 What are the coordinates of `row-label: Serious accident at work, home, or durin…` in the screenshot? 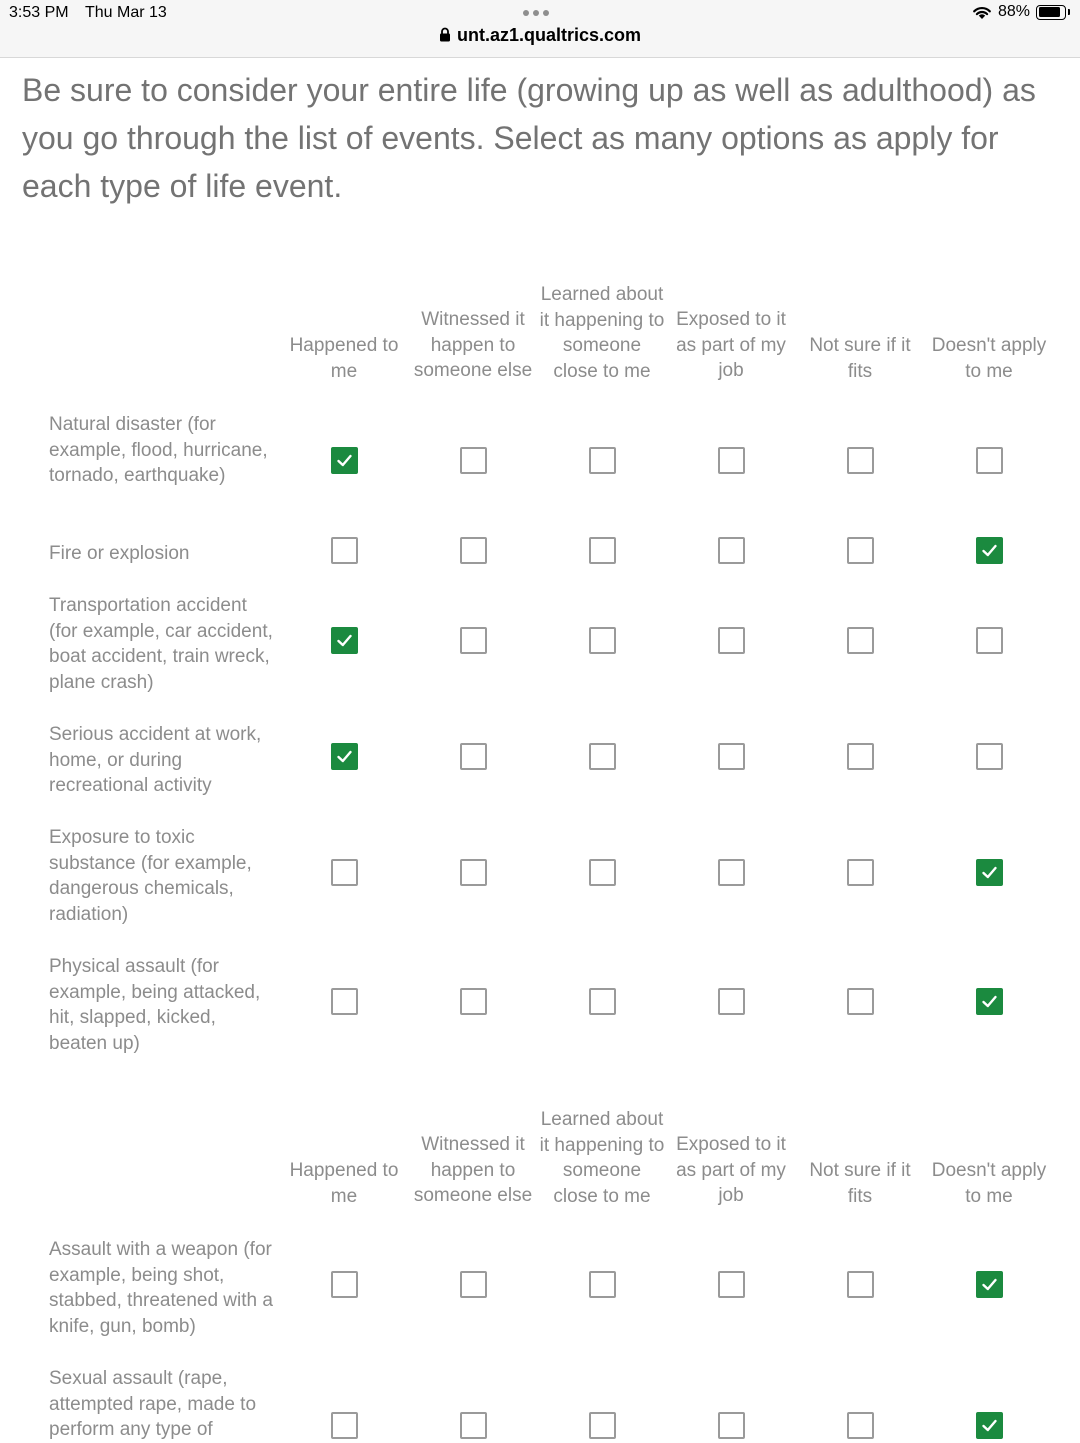 It's located at (155, 760).